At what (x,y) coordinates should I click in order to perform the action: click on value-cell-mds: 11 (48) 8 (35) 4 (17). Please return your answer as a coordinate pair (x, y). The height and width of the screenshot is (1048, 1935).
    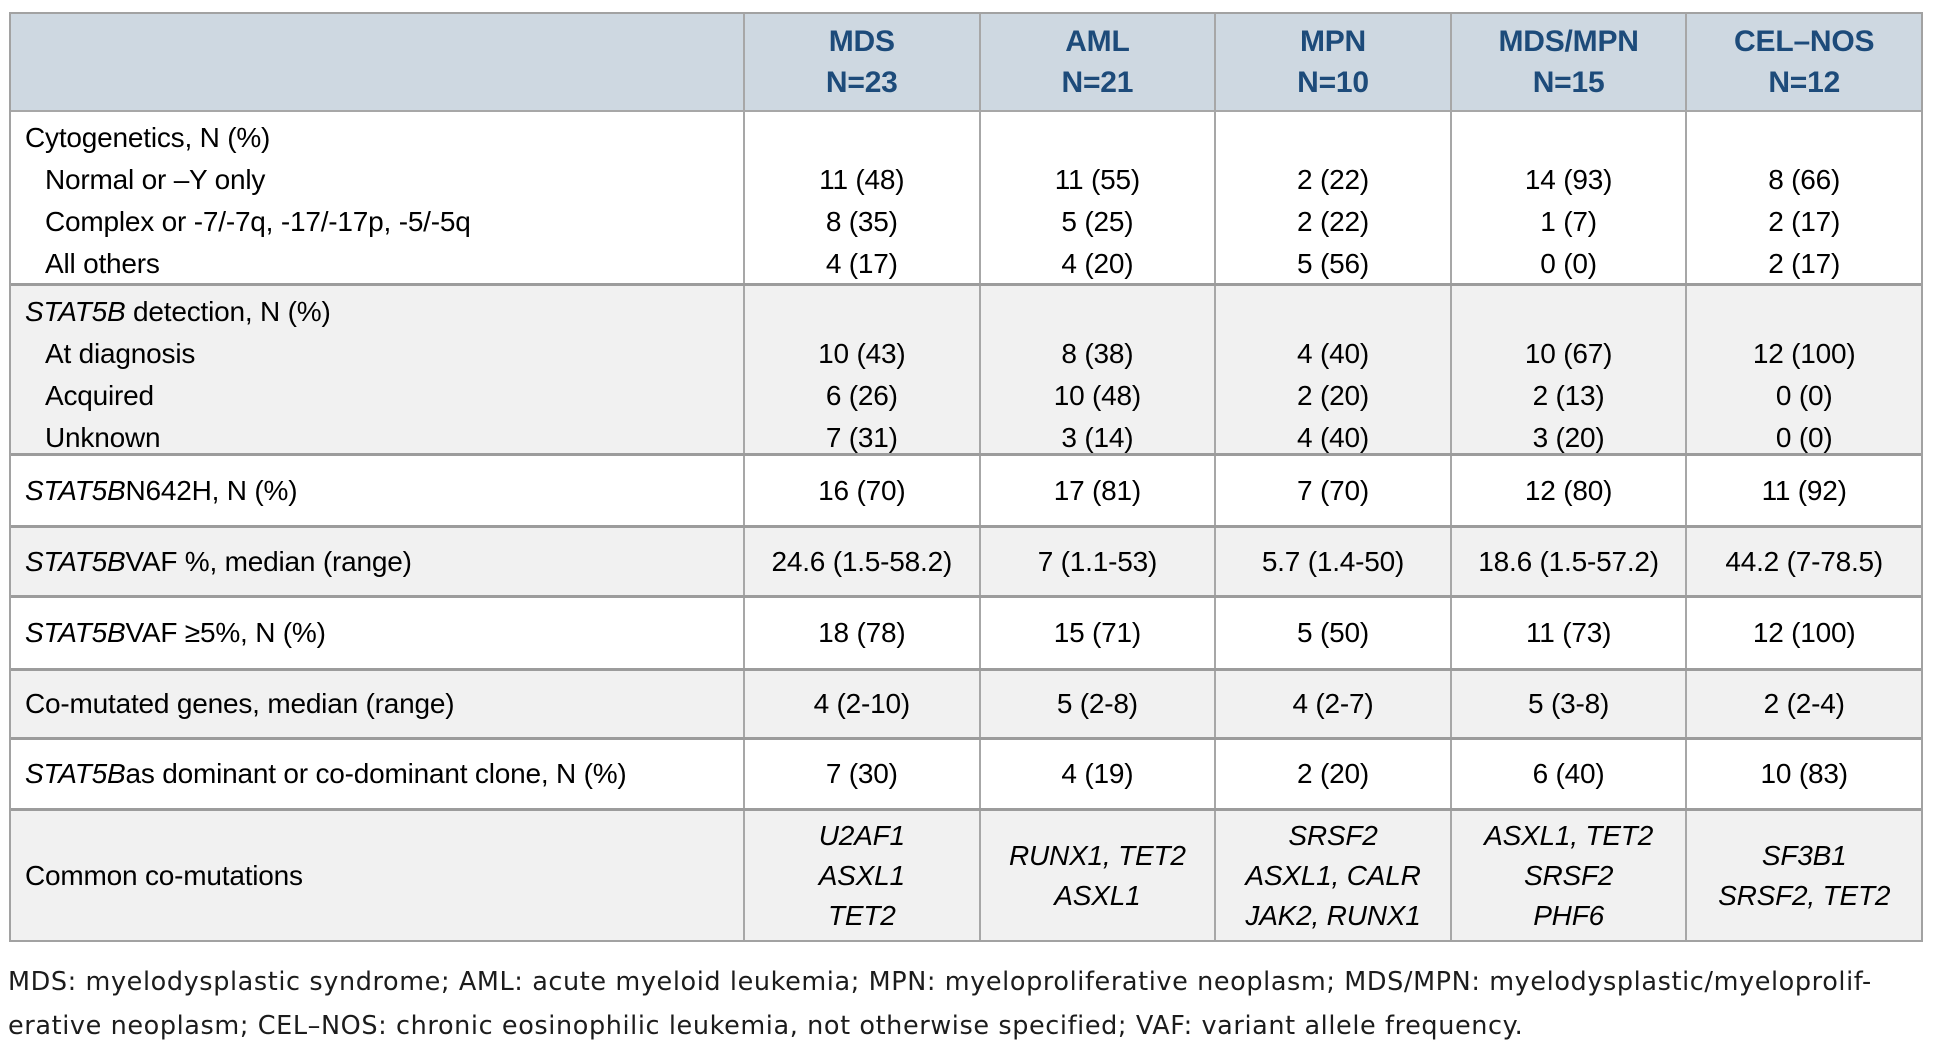
    Looking at the image, I should click on (861, 197).